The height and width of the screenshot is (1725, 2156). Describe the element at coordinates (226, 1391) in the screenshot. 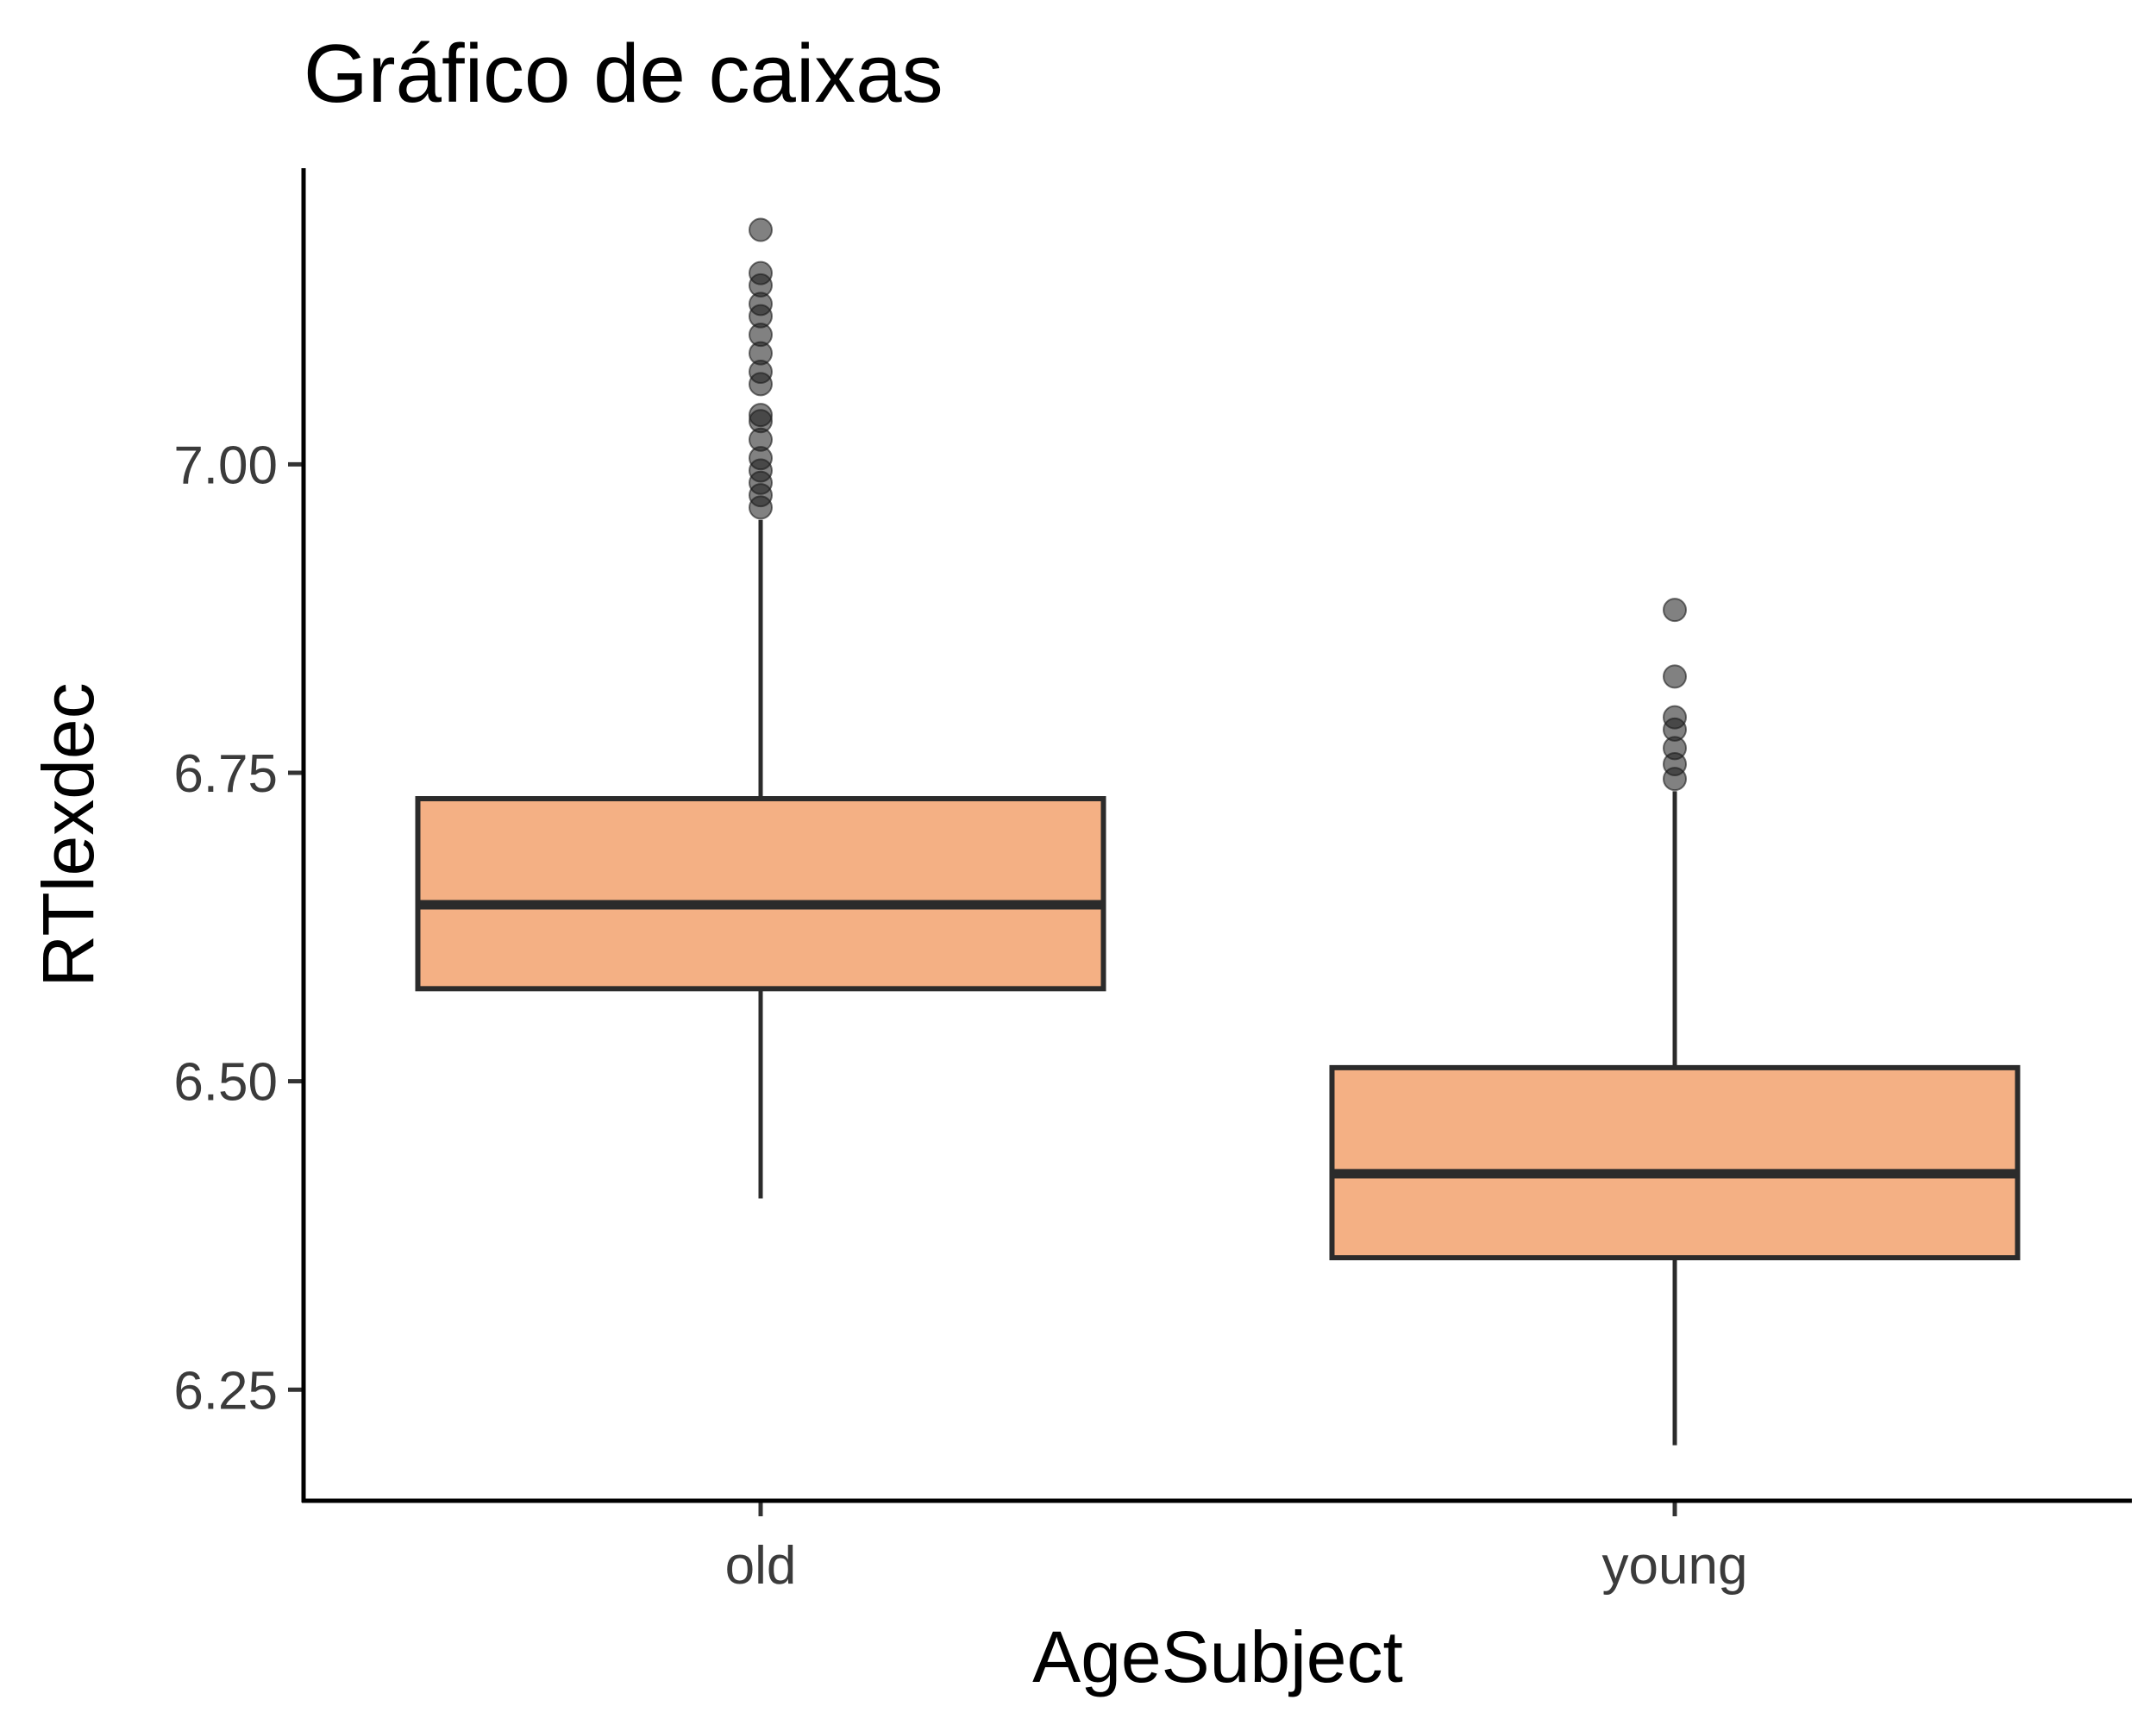

I see `y-tick-label: 6.25` at that location.